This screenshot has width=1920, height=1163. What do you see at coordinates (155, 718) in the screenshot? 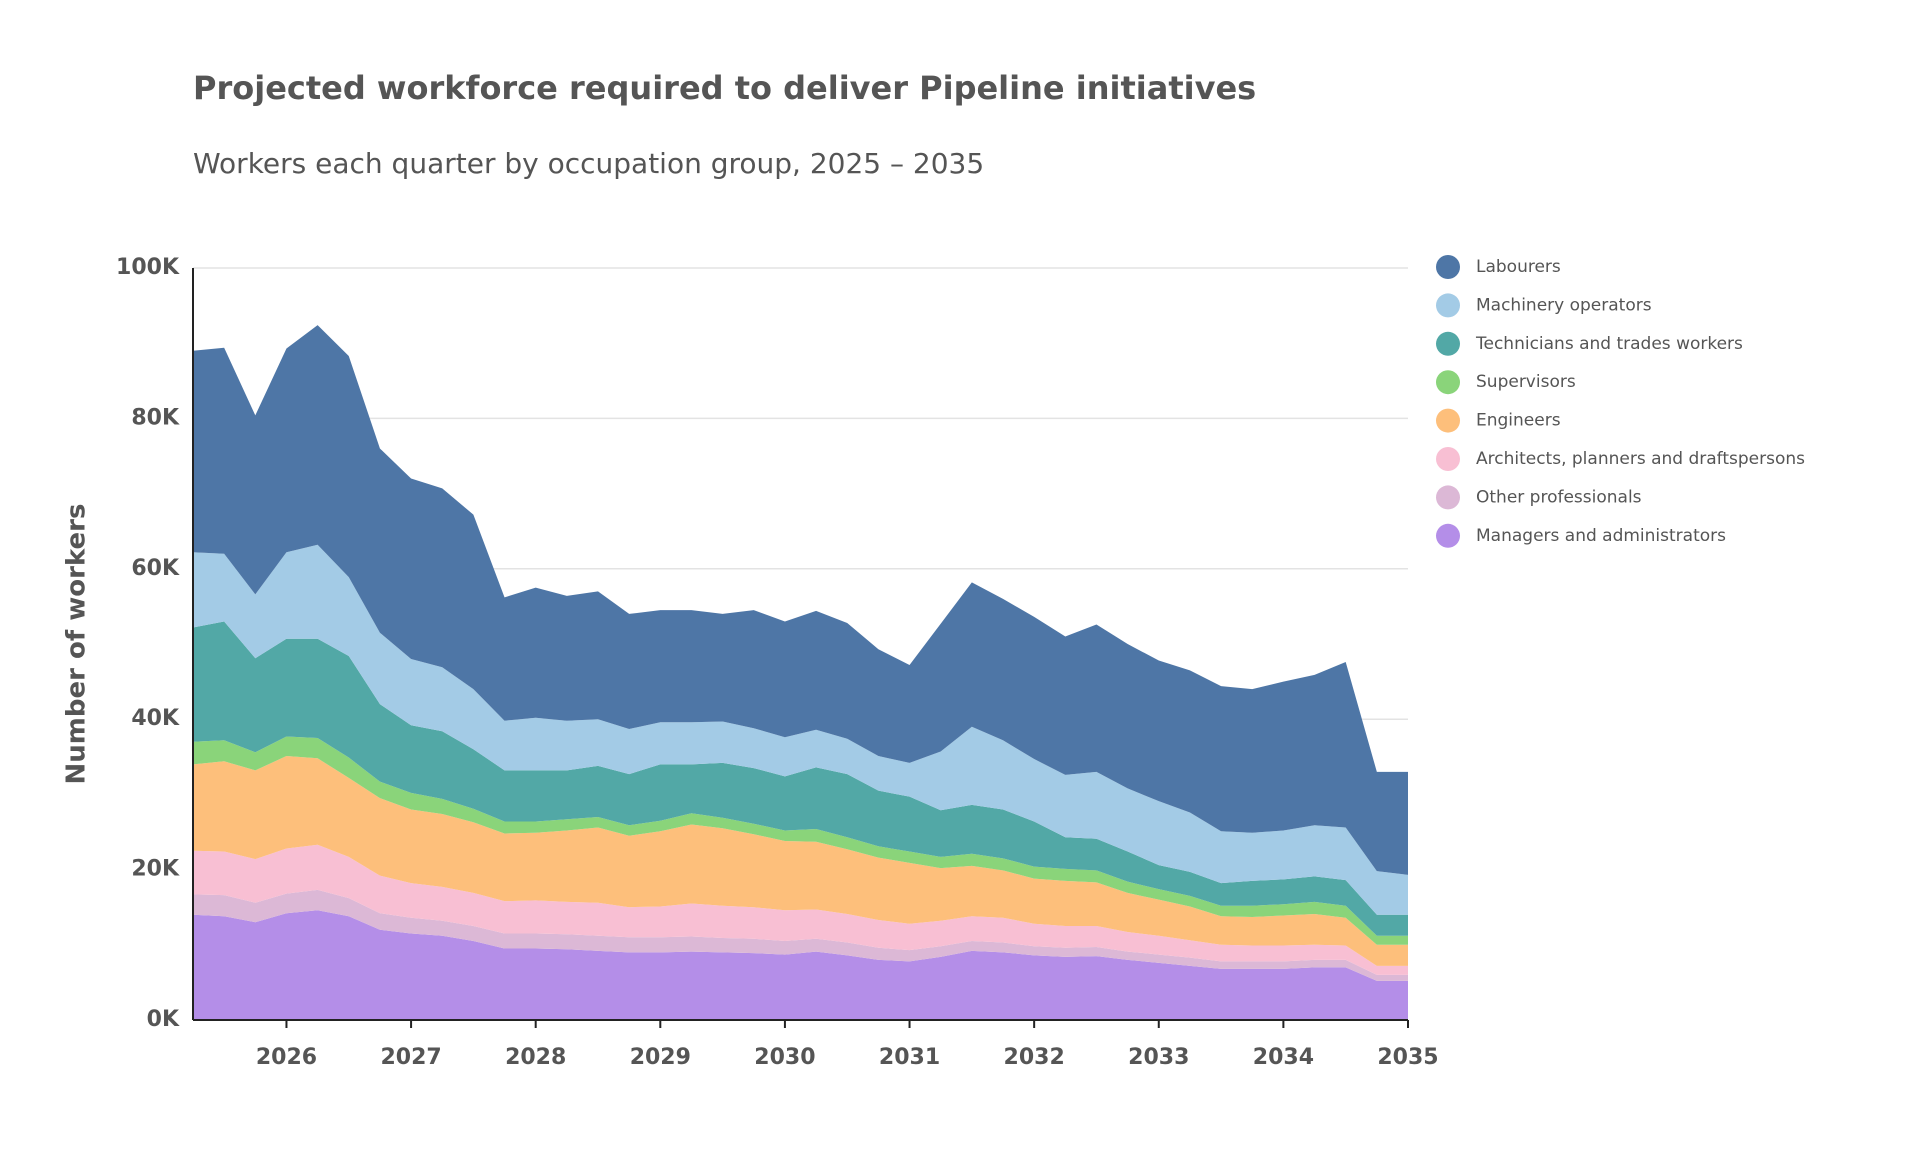
I see `y-tick-label: 40K` at bounding box center [155, 718].